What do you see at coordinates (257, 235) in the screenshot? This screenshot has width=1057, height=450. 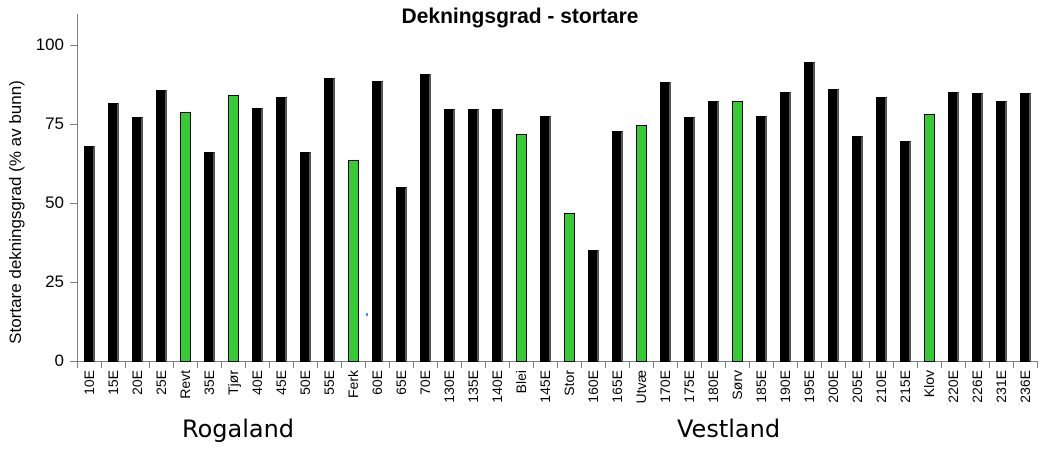 I see `bar-40e` at bounding box center [257, 235].